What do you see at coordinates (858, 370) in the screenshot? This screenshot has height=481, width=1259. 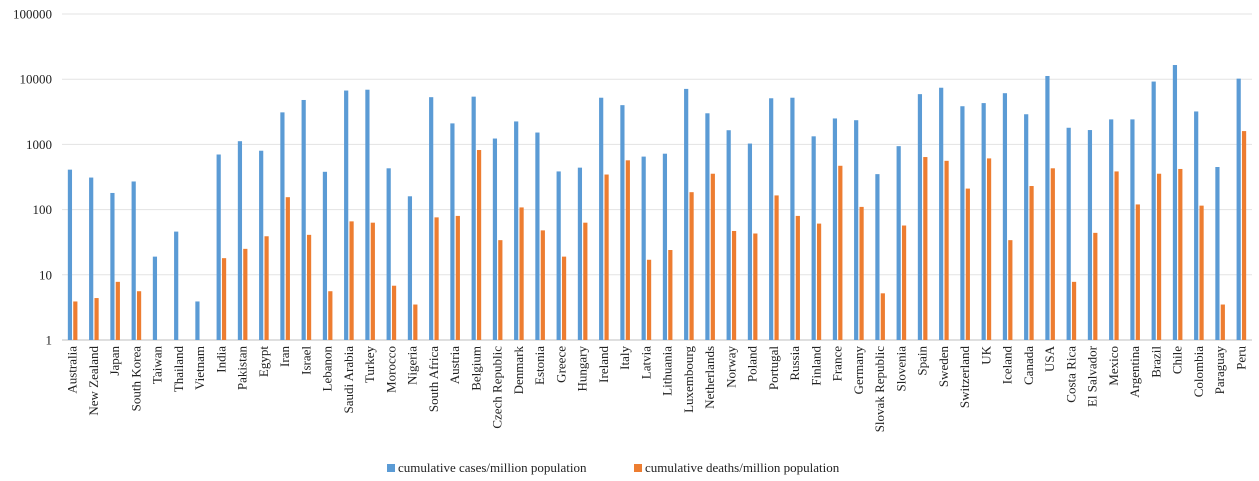 I see `x-tick-label: Germany` at bounding box center [858, 370].